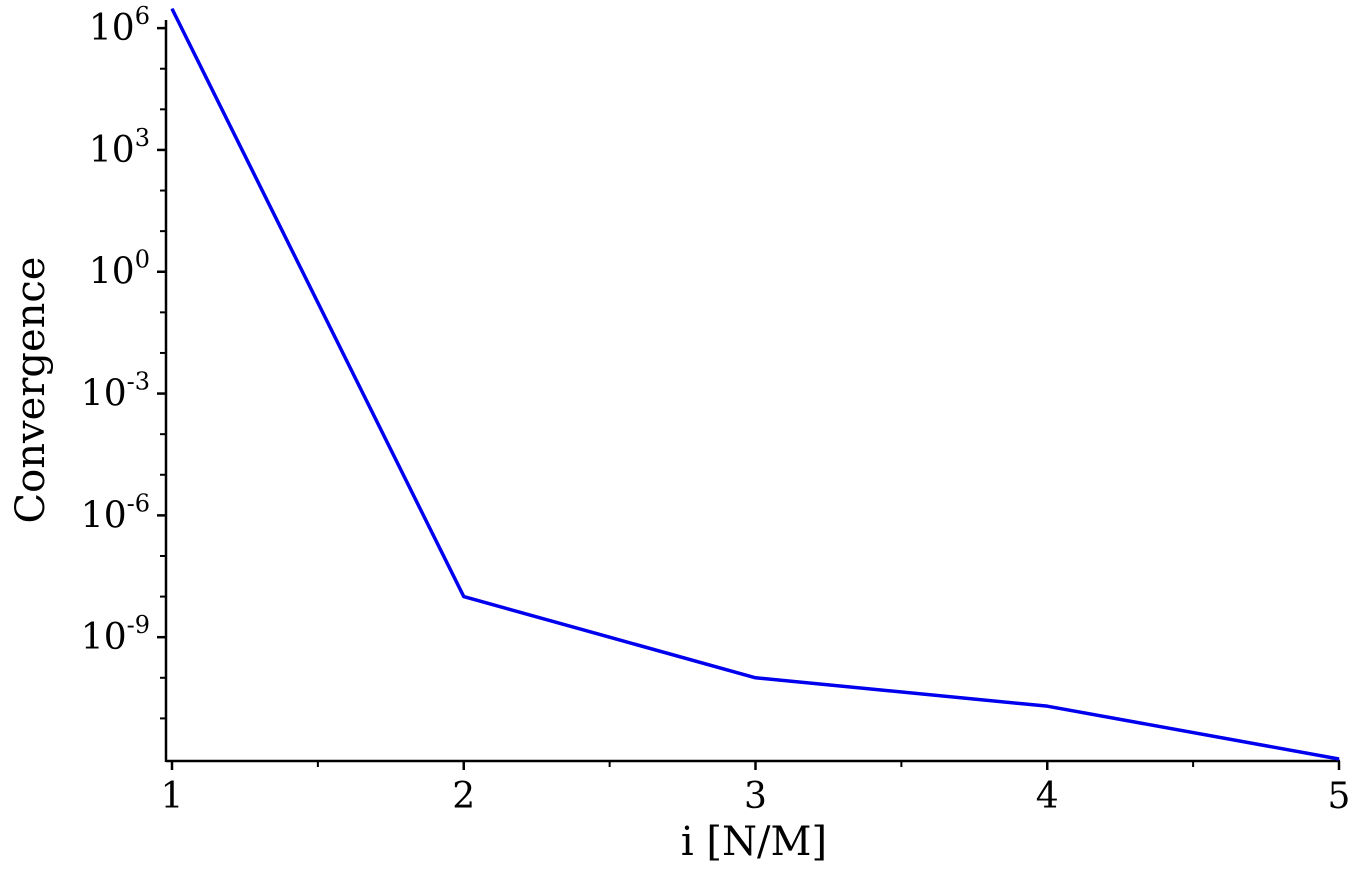 This screenshot has height=882, width=1371. What do you see at coordinates (115, 512) in the screenshot?
I see `y-tick-label: 10⁻⁶` at bounding box center [115, 512].